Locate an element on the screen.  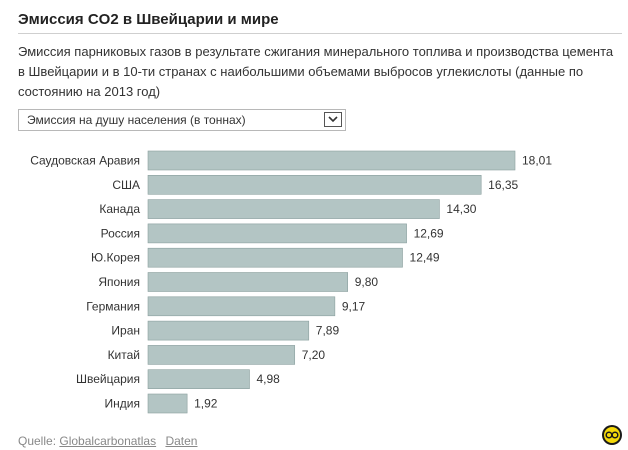
publisher-logo-icon is located at coordinates (612, 435).